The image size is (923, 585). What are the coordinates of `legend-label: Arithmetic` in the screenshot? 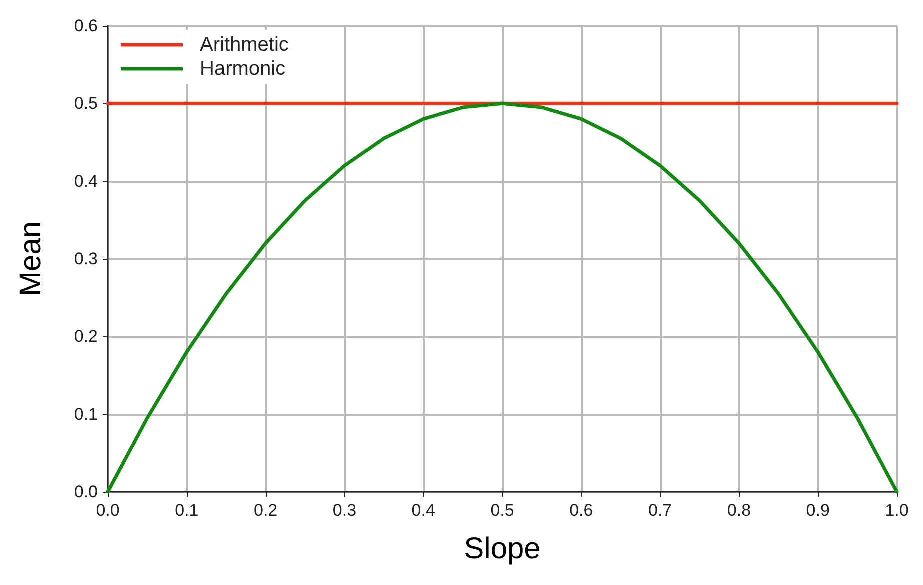 It's located at (244, 45).